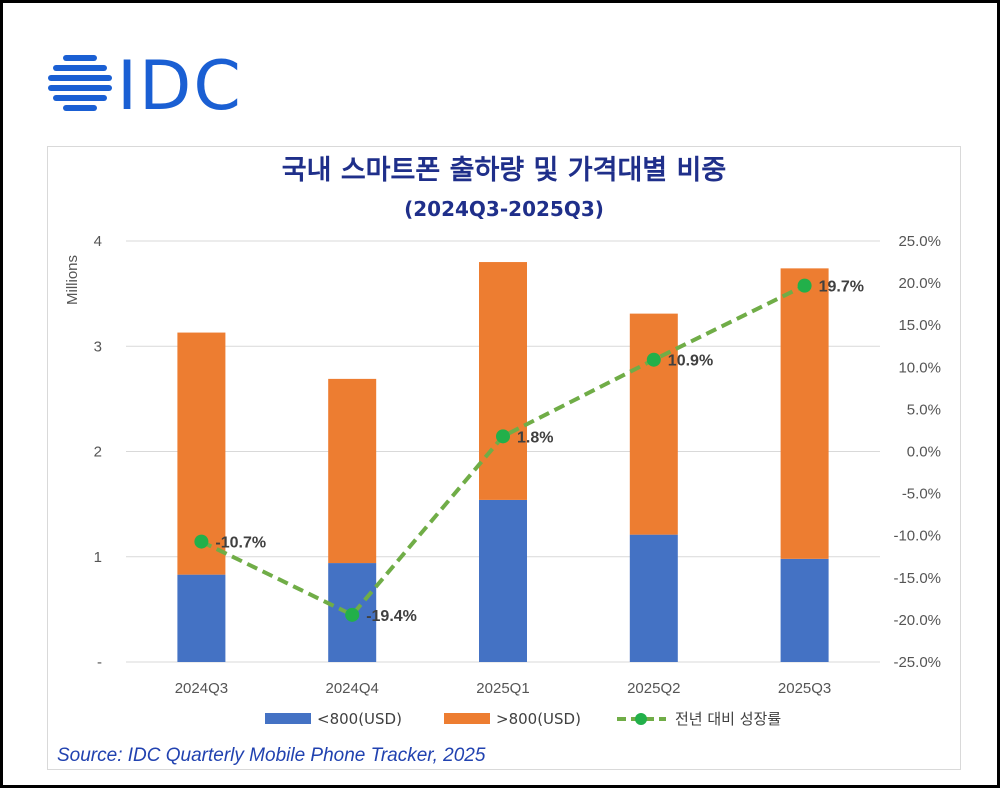 The image size is (1000, 788). Describe the element at coordinates (98, 346) in the screenshot. I see `y-tick-label: 3` at that location.